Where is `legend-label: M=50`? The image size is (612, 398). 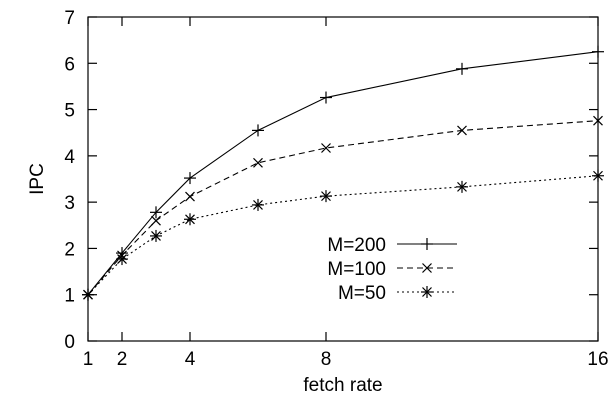 legend-label: M=50 is located at coordinates (362, 293).